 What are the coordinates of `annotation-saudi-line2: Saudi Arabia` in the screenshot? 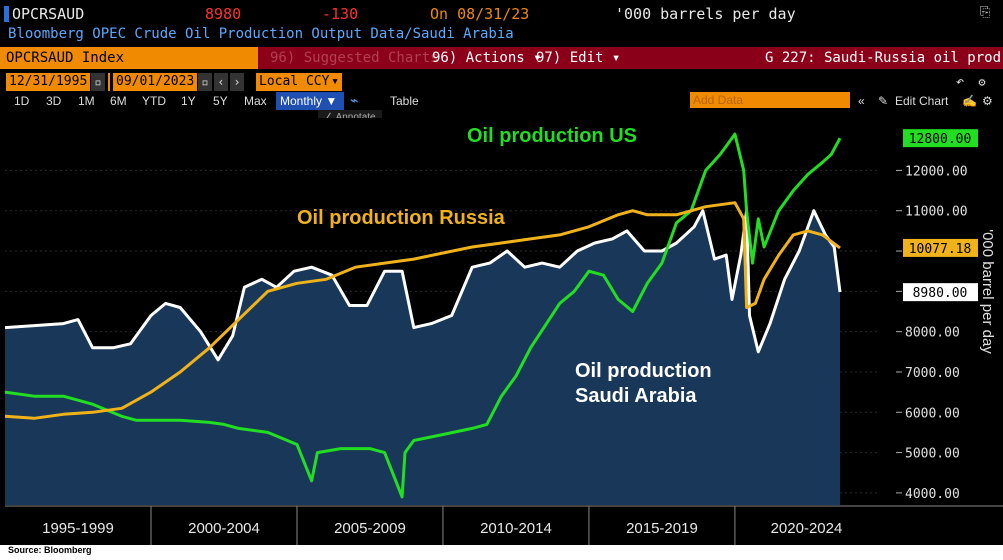 It's located at (636, 396).